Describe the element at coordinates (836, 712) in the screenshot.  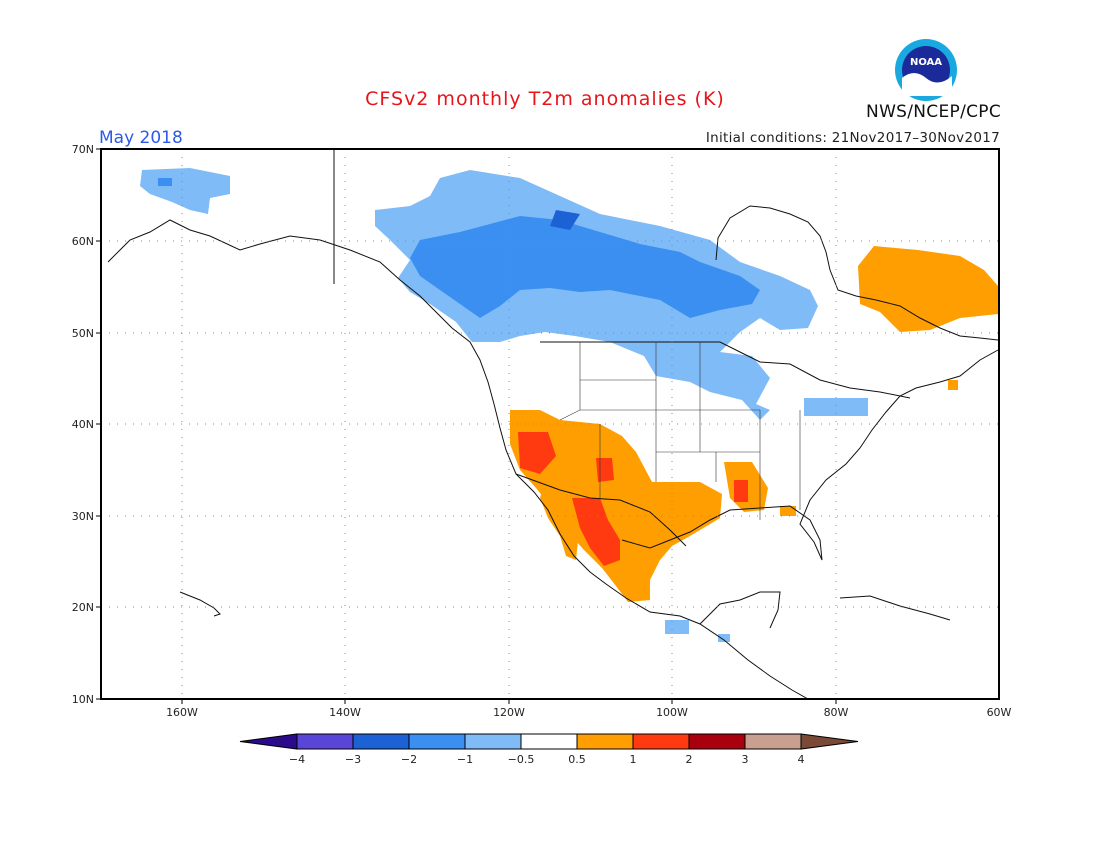
I see `lon-label-80w: 80W` at that location.